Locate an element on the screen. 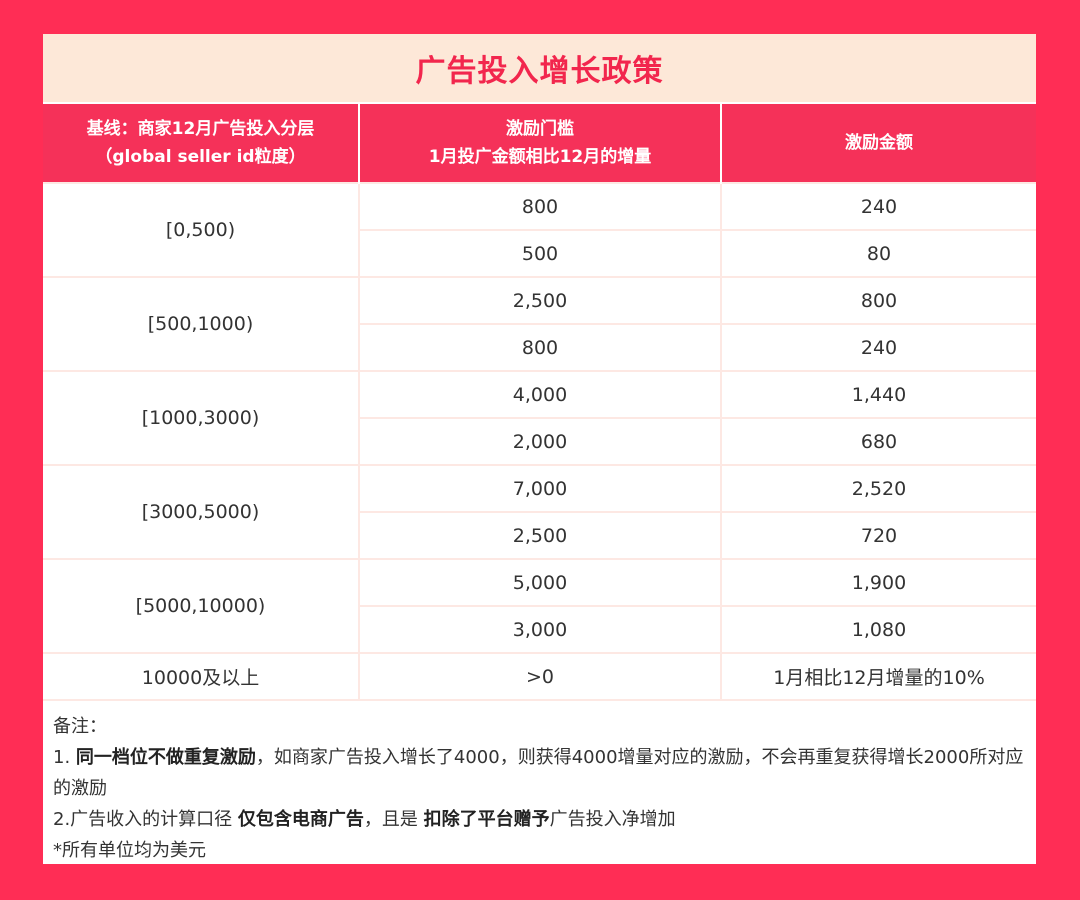  table-row: 800 240 is located at coordinates (539, 347).